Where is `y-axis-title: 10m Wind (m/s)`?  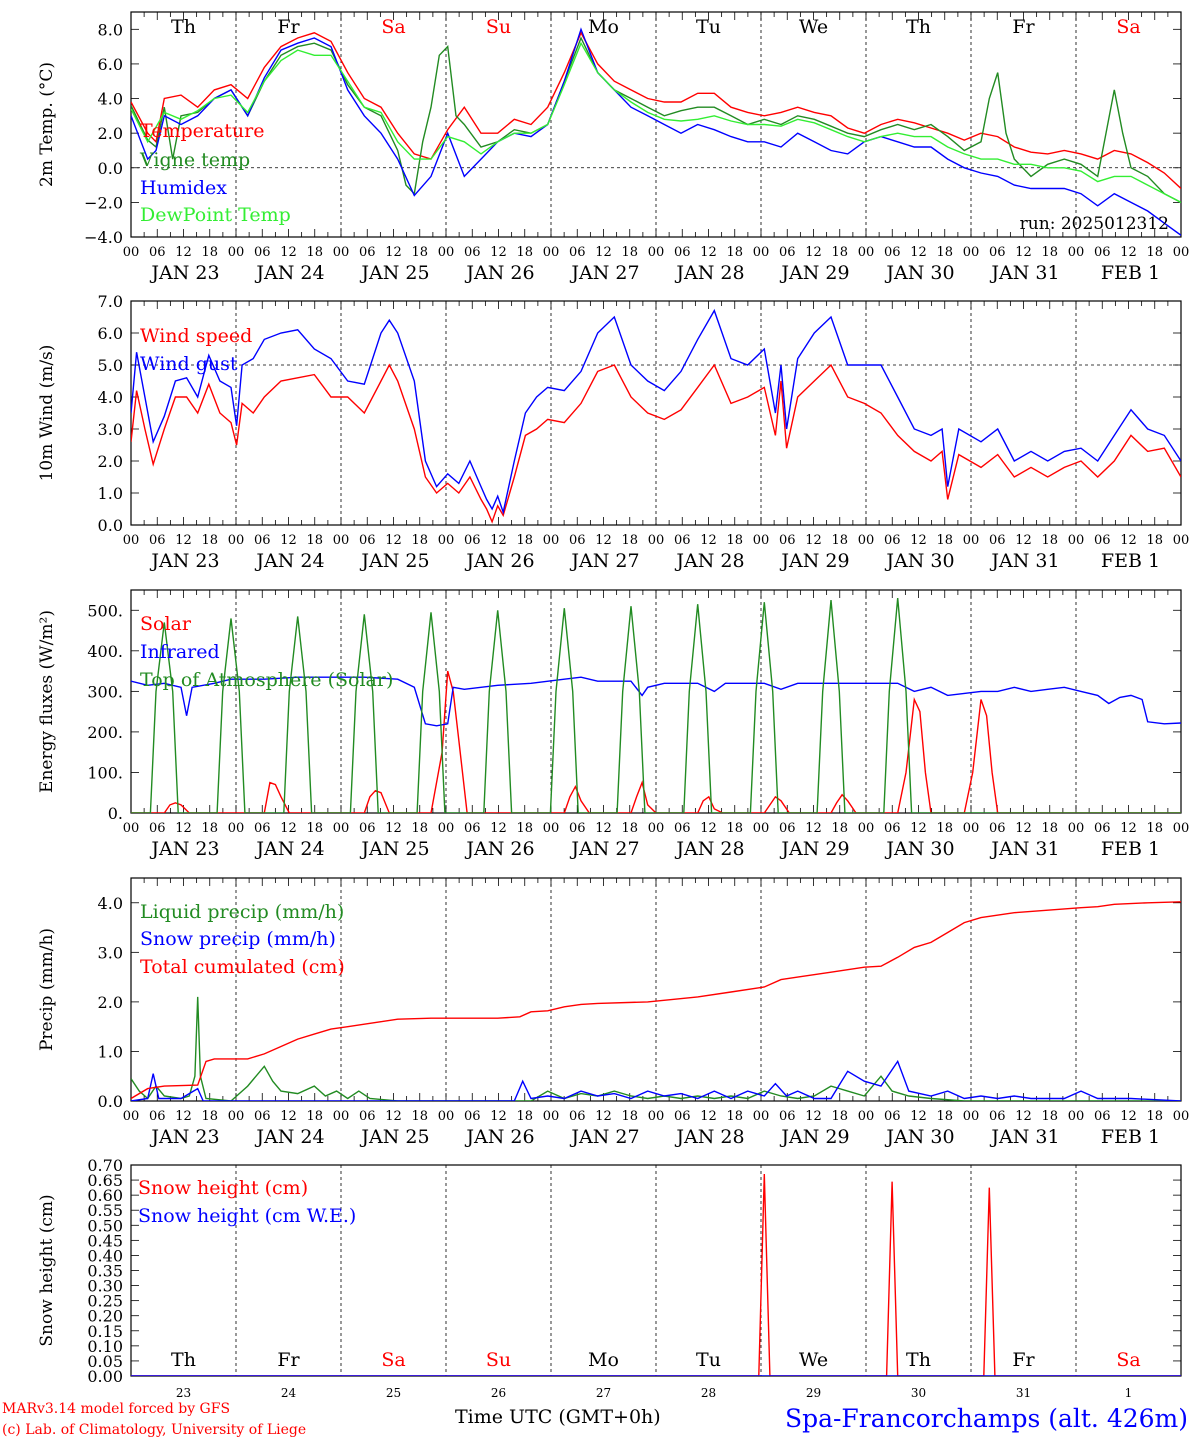
y-axis-title: 10m Wind (m/s) is located at coordinates (47, 413).